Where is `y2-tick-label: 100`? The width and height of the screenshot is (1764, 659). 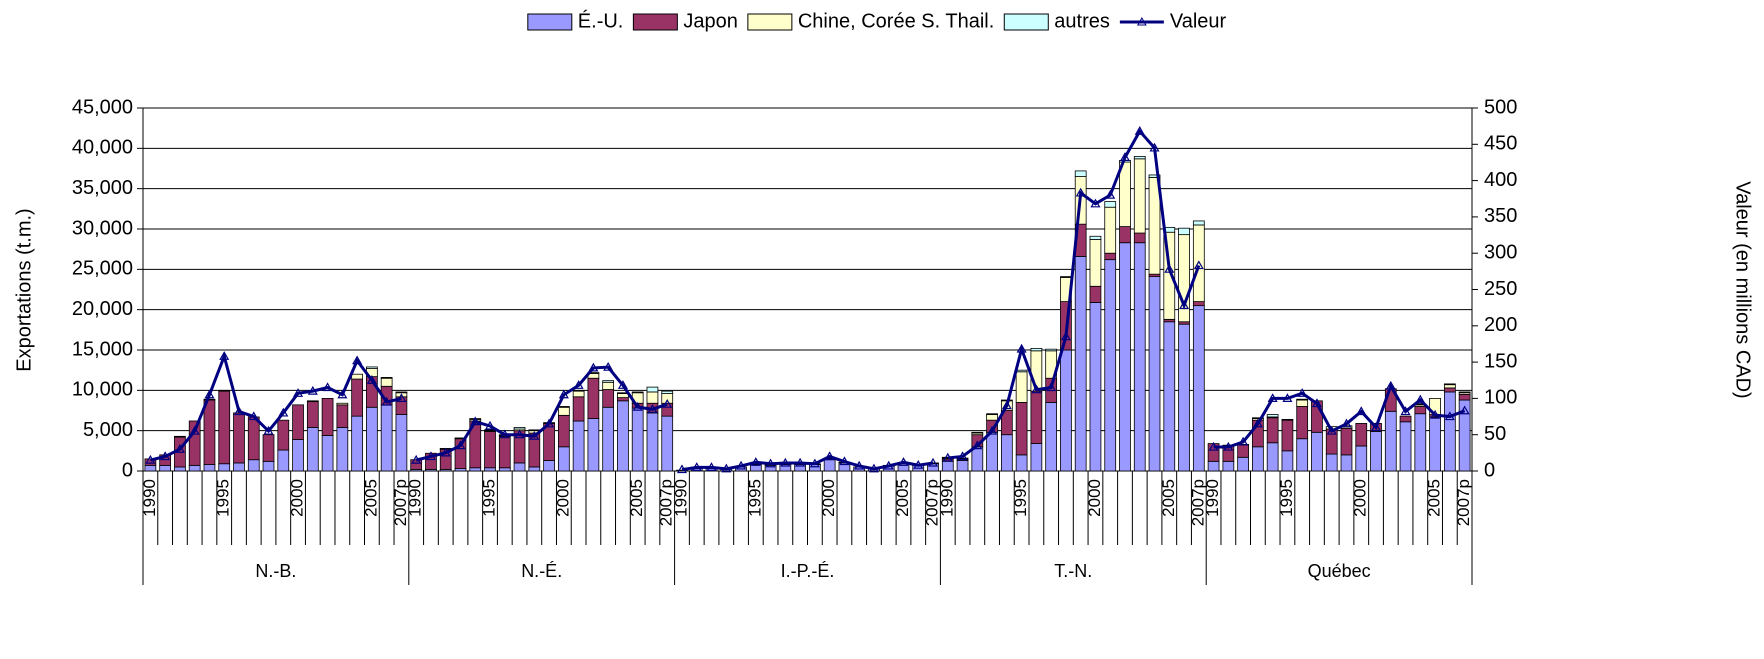 y2-tick-label: 100 is located at coordinates (1500, 398).